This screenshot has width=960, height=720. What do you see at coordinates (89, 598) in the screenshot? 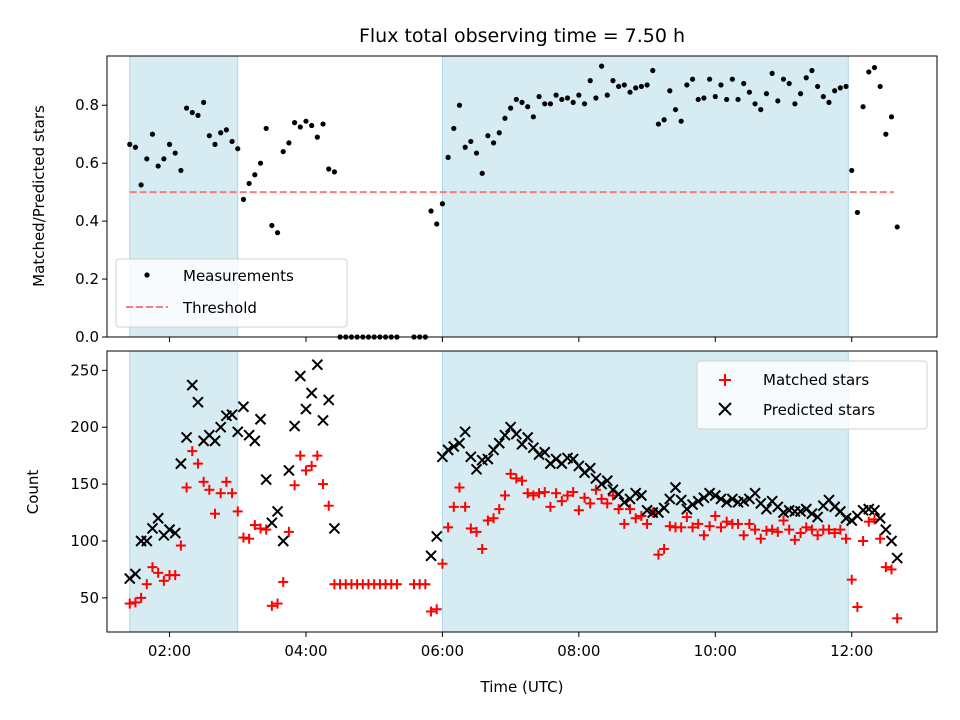
I see `bottom-ytick-label: 50` at bounding box center [89, 598].